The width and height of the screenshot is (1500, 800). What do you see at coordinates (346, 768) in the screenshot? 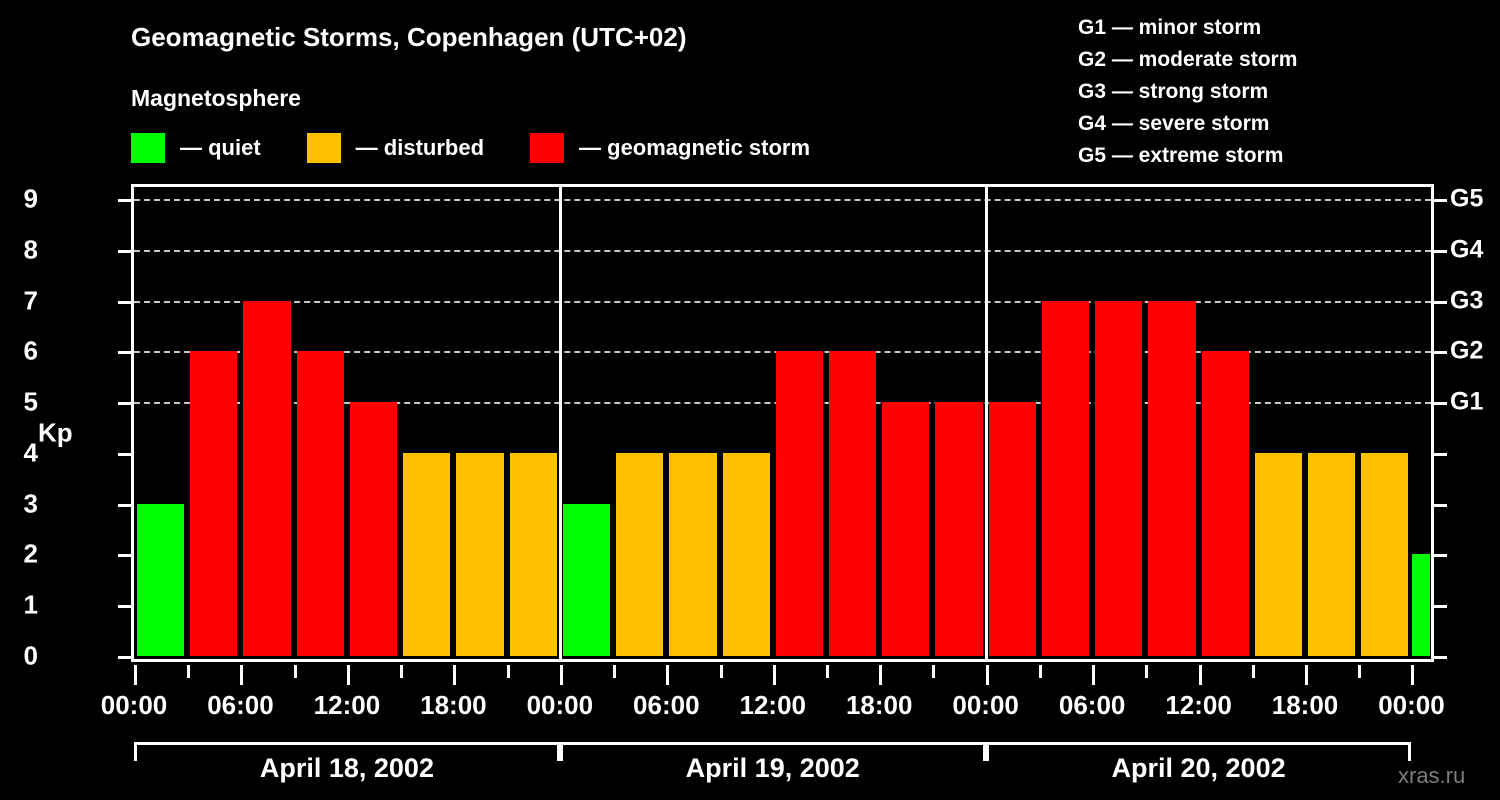
I see `day-label: April 18, 2002` at bounding box center [346, 768].